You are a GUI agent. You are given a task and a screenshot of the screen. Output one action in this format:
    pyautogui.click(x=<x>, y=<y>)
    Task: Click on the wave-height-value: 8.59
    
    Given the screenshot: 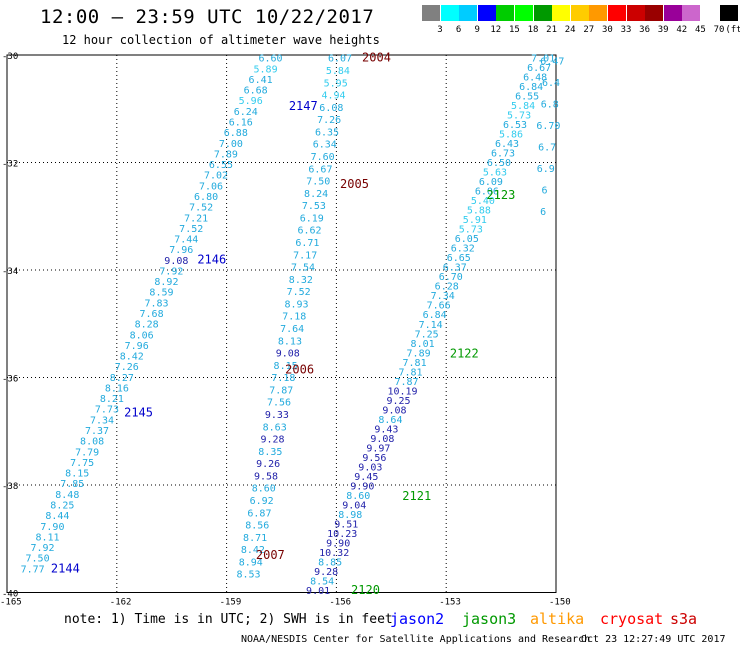 What is the action you would take?
    pyautogui.click(x=161, y=293)
    